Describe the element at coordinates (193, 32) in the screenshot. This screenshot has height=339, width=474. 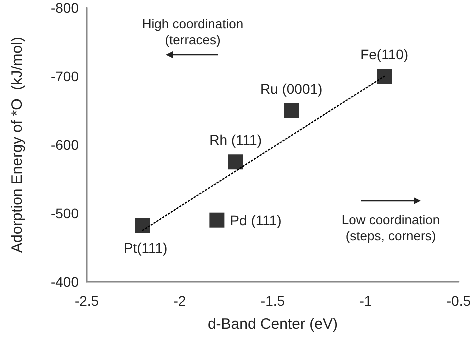
I see `annotation: High coordination (terraces)` at that location.